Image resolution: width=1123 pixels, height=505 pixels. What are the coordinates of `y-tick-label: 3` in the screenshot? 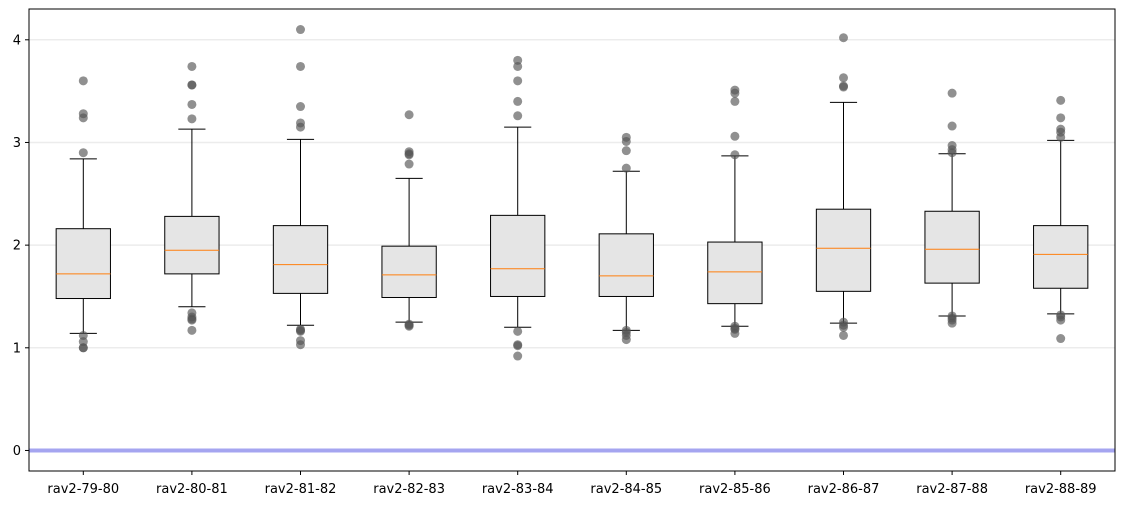 It's located at (17, 143).